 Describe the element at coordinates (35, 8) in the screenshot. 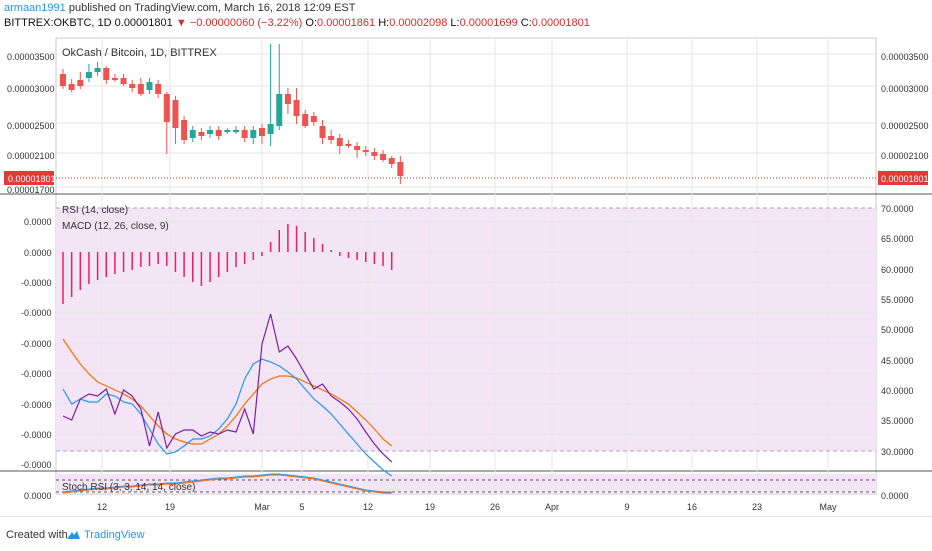

I see `author-link: armaan1991` at that location.